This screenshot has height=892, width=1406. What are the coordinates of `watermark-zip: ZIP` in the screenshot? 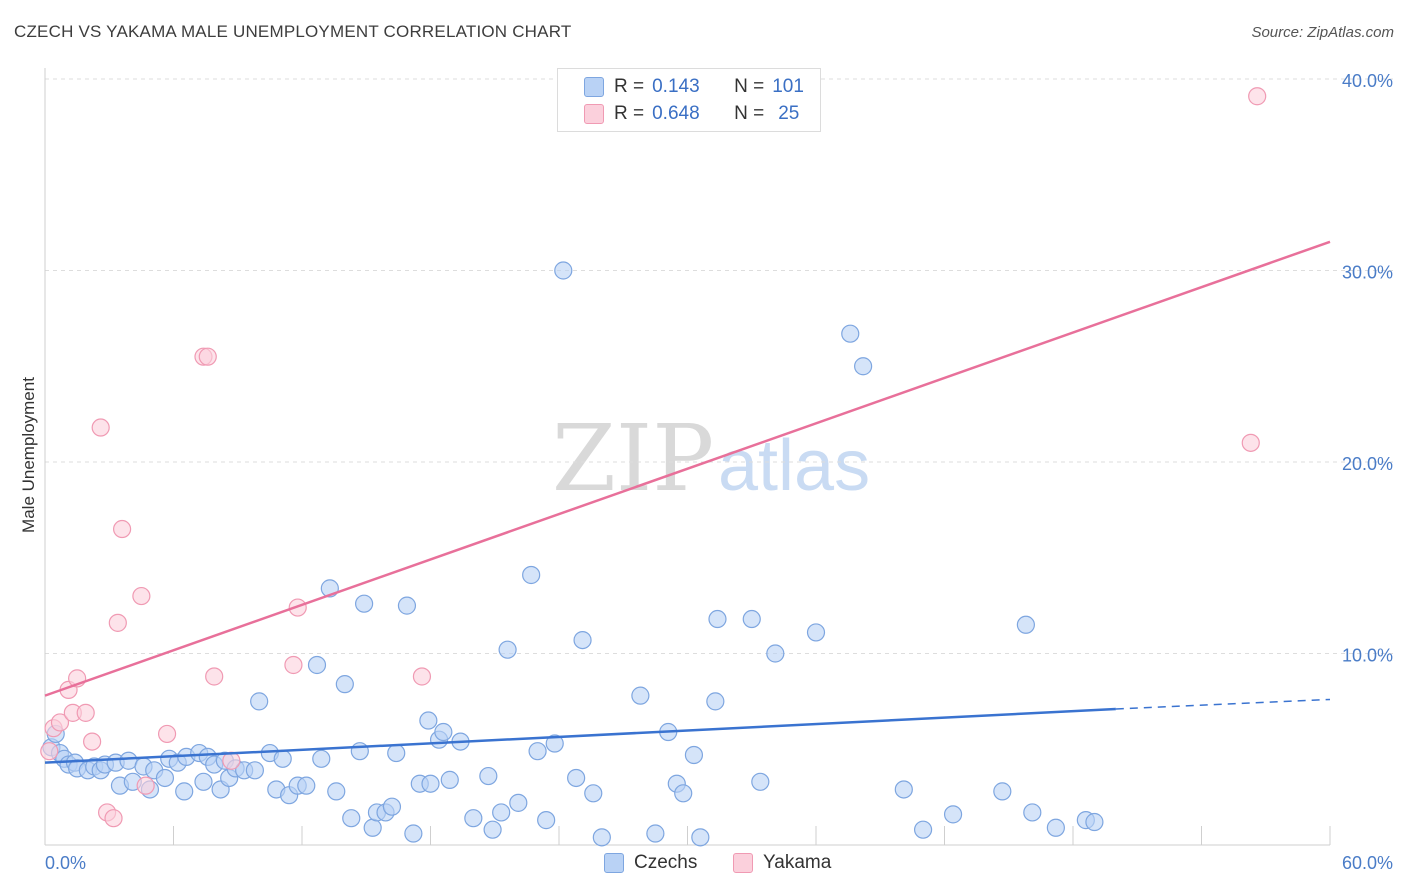 It's located at (633, 458).